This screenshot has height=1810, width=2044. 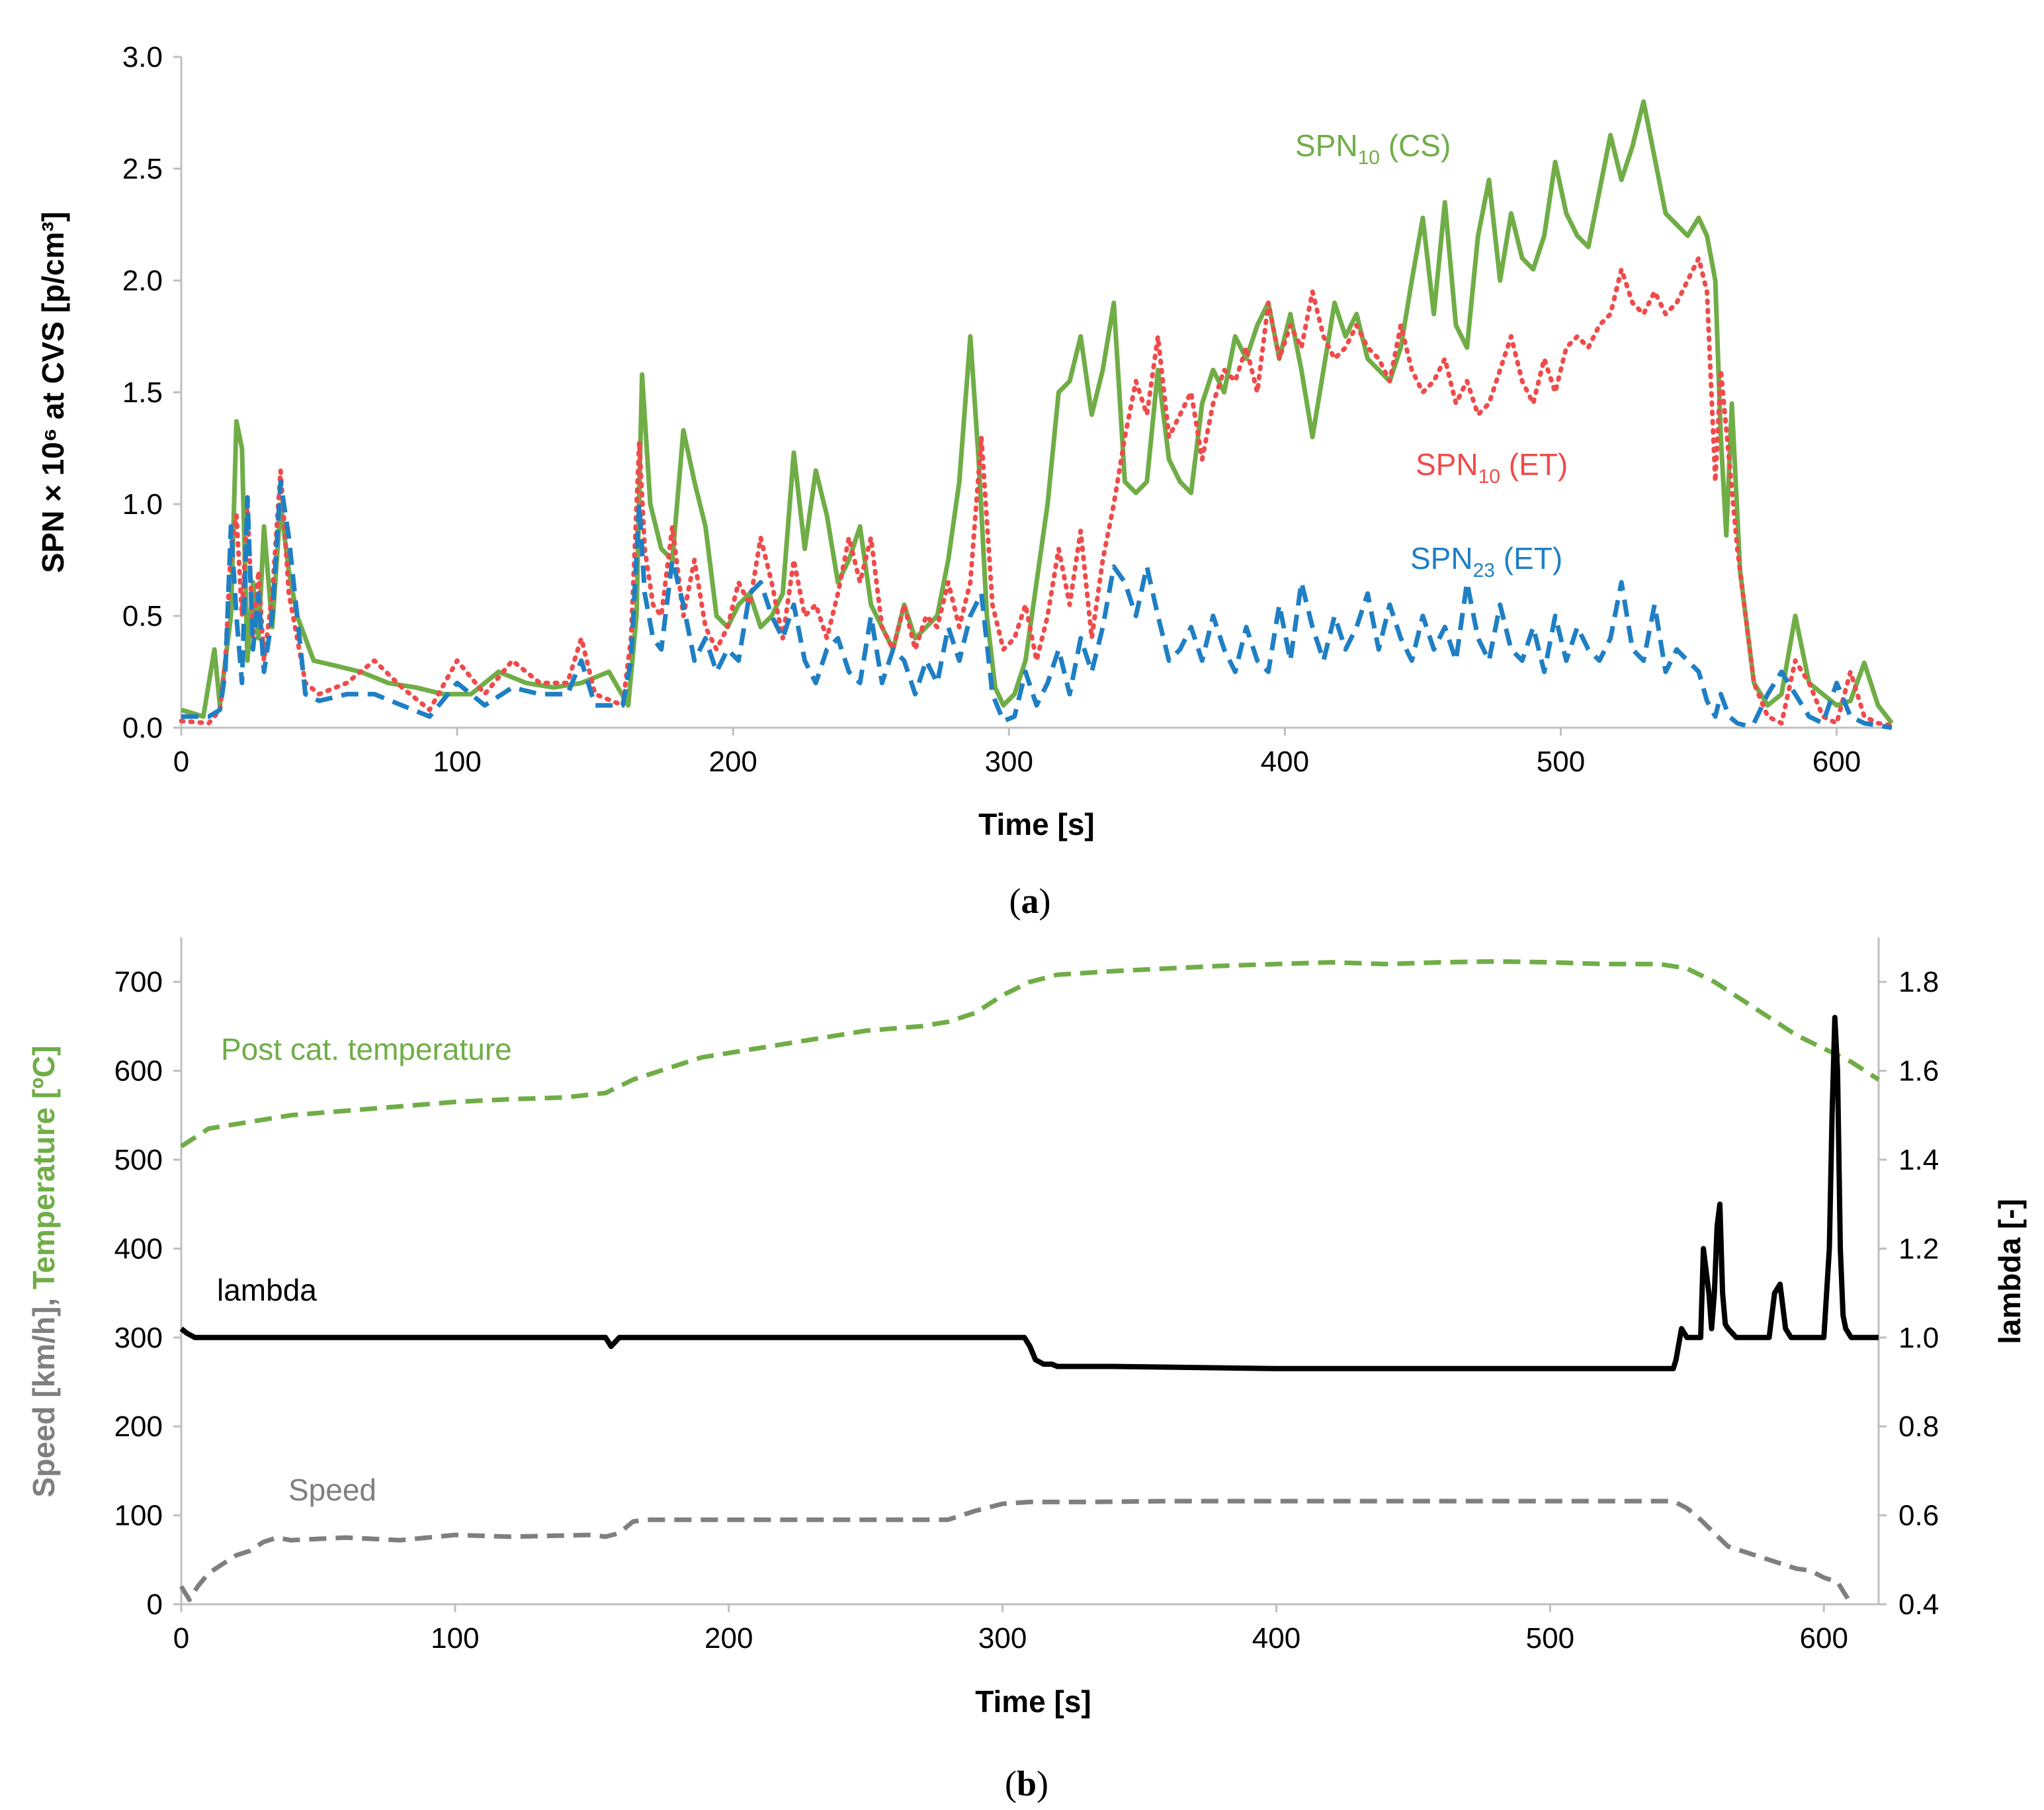 What do you see at coordinates (2010, 1272) in the screenshot?
I see `y-axis-title-right-b: lambda [-]` at bounding box center [2010, 1272].